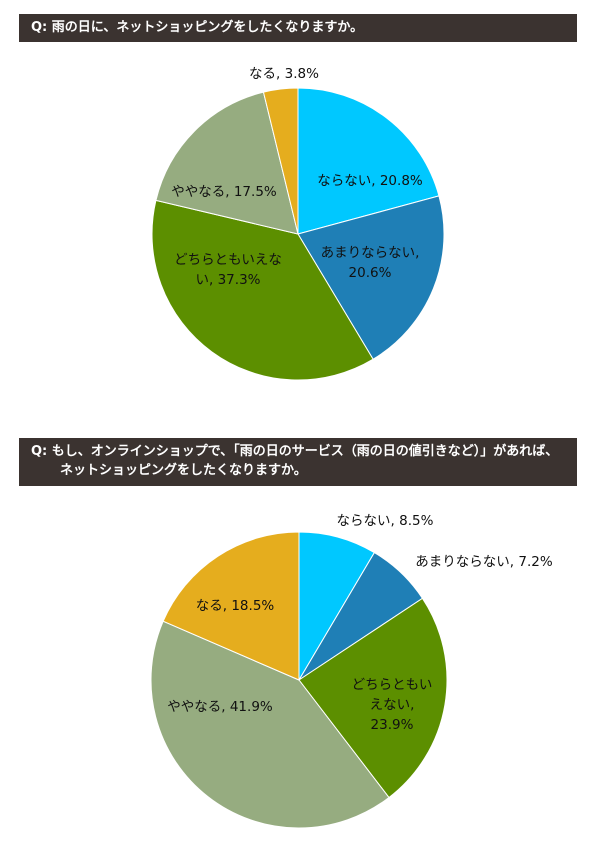 This screenshot has width=600, height=850. What do you see at coordinates (228, 270) in the screenshot?
I see `pie1-label-dochiramo: どちらともいえない, 37.3%` at bounding box center [228, 270].